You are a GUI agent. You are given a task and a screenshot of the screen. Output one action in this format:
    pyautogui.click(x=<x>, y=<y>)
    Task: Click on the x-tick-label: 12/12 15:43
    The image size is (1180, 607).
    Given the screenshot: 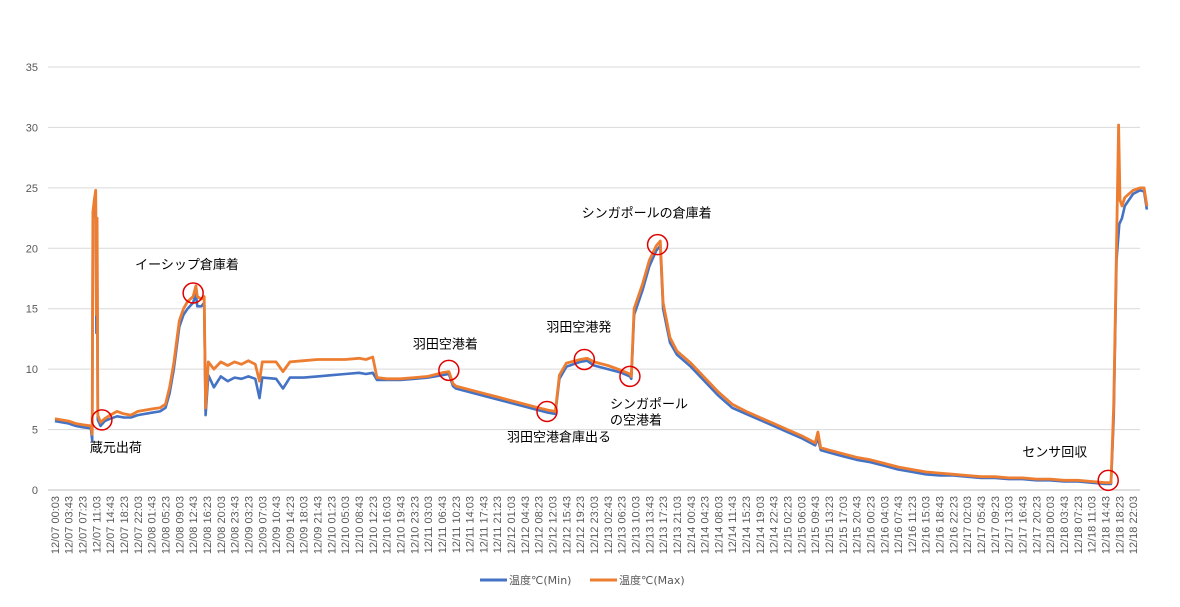 What is the action you would take?
    pyautogui.click(x=567, y=525)
    